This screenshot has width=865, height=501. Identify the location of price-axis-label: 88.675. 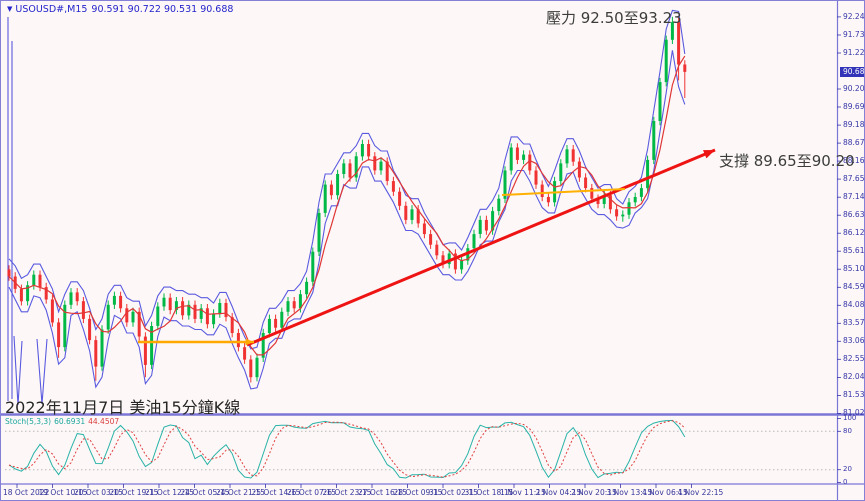
(854, 142).